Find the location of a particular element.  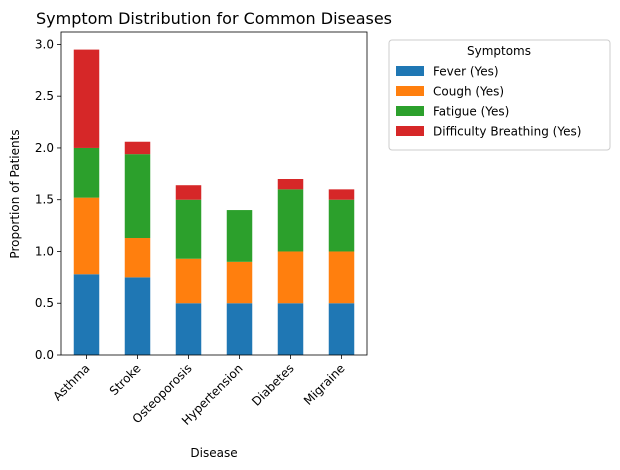

legend-entry-label: Fatigue (Yes) is located at coordinates (471, 112).